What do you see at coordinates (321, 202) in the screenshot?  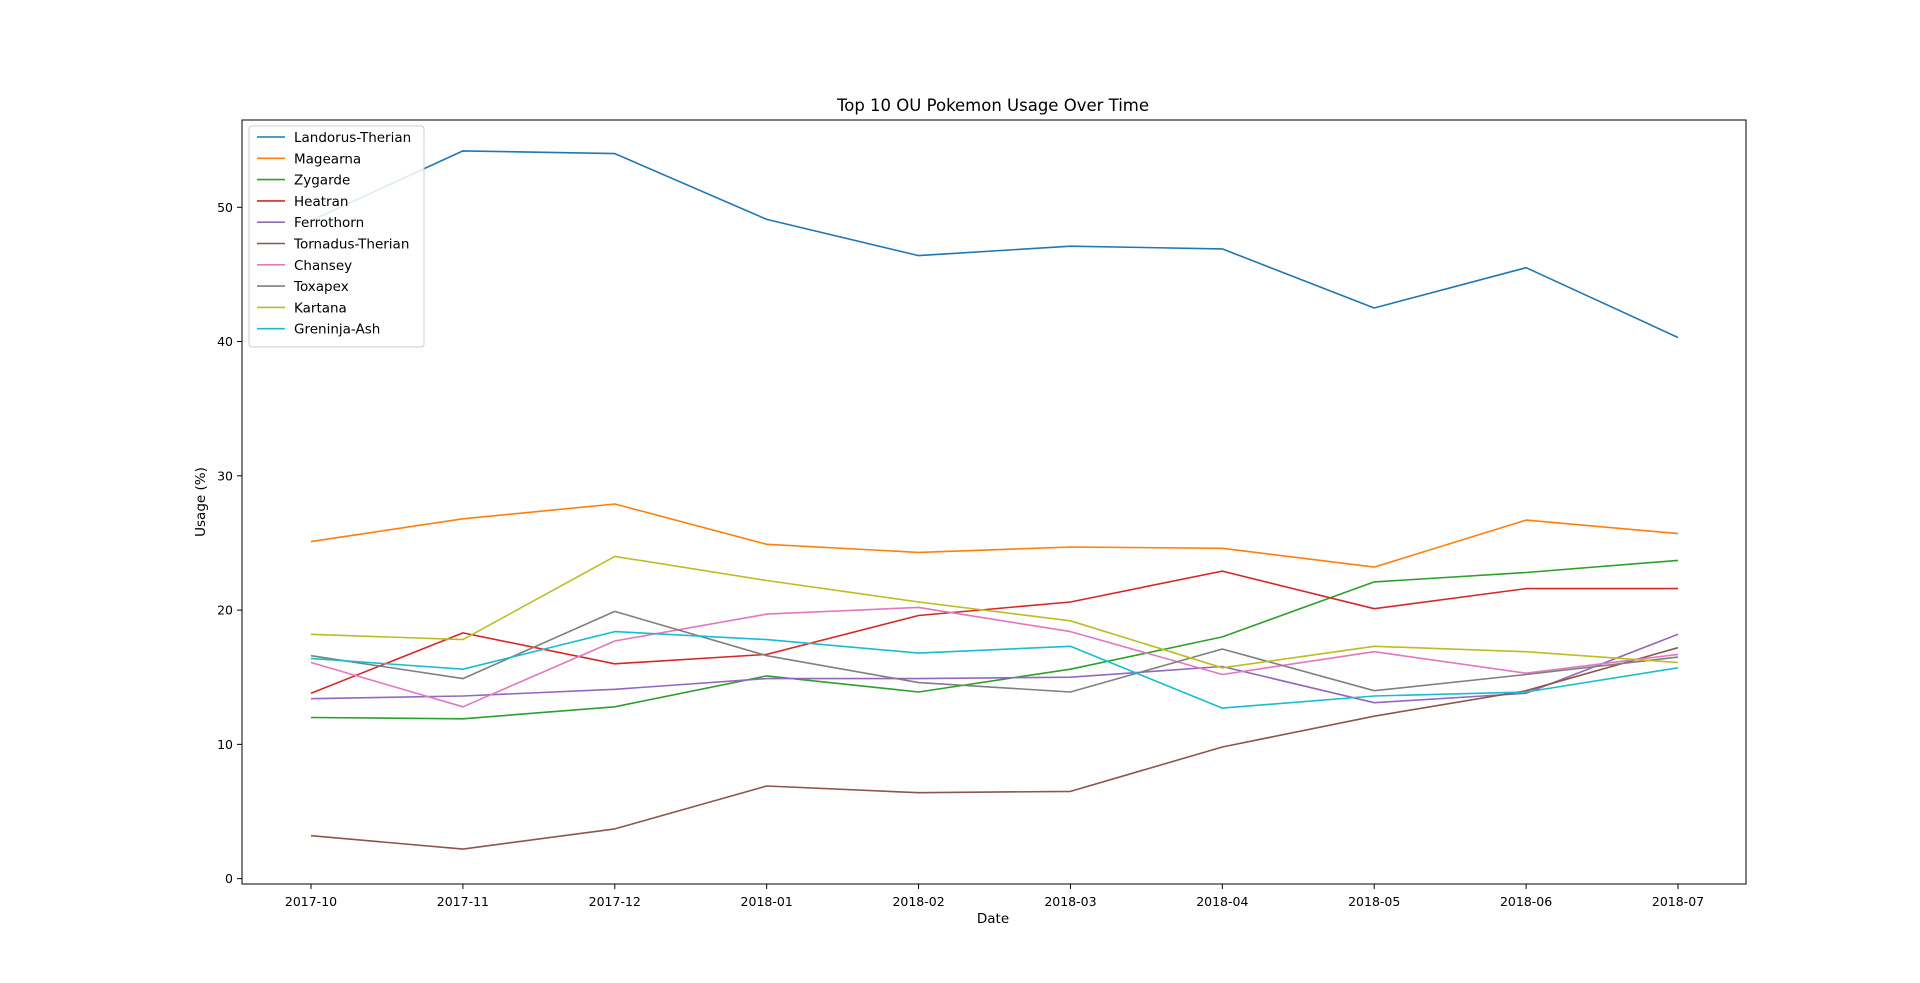 I see `legend-label-3: Heatran` at bounding box center [321, 202].